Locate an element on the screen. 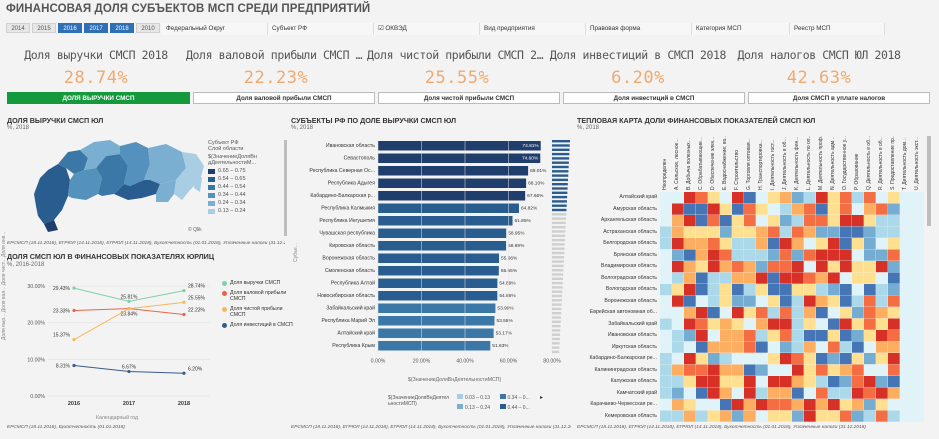  map-legend-item: 0.24 – 0.34 is located at coordinates (246, 203).